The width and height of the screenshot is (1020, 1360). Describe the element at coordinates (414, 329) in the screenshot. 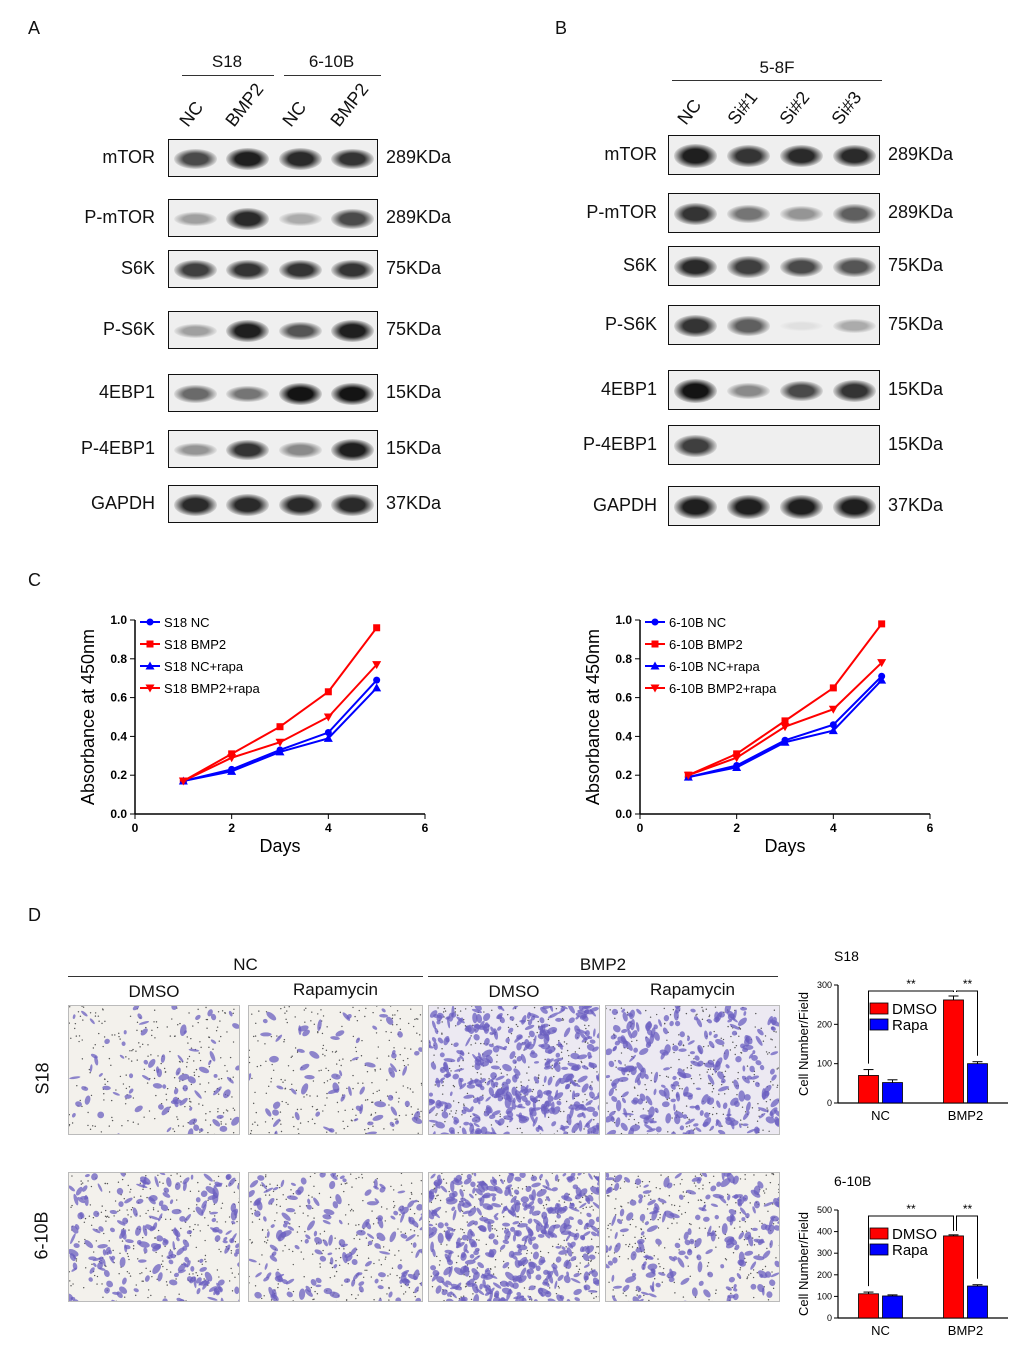

I see `molecular-weight-label: 75KDa` at that location.